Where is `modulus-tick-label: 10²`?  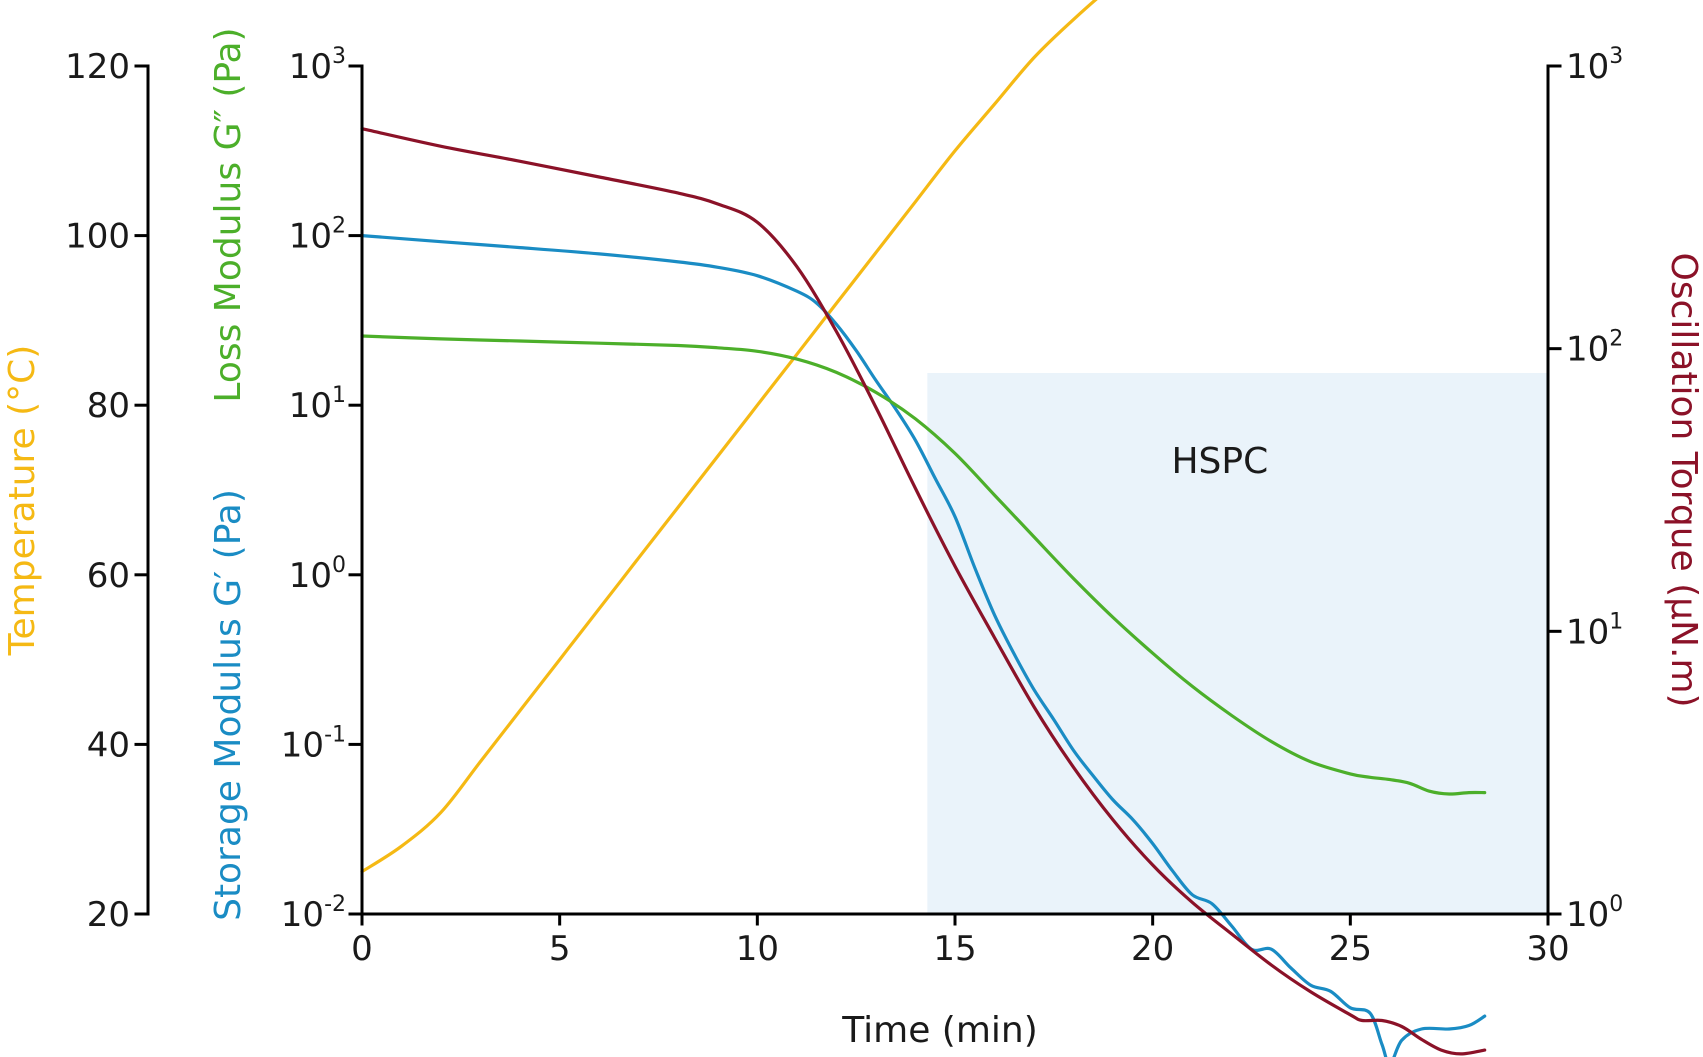
modulus-tick-label: 10² is located at coordinates (317, 235).